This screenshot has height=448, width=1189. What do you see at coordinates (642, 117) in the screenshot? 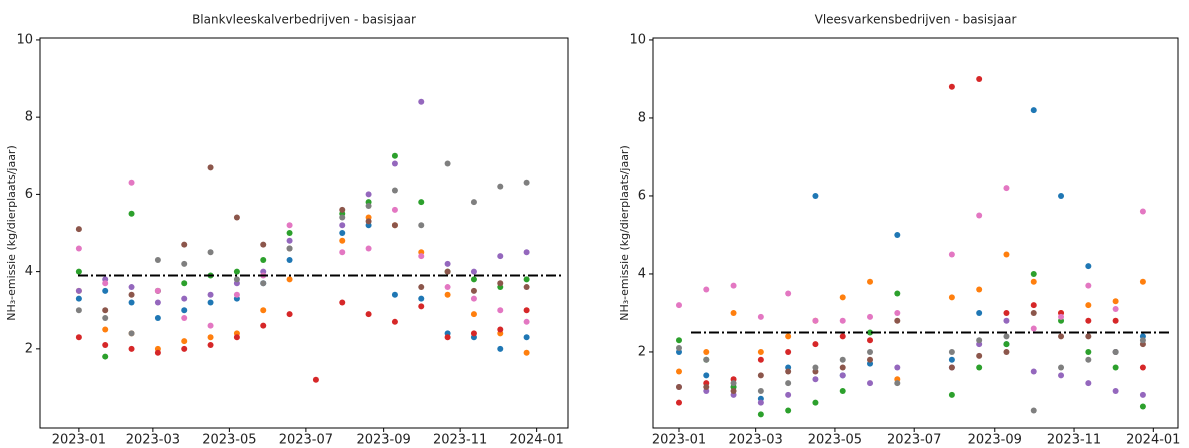
I see `y-tick-label: 8` at bounding box center [642, 117].